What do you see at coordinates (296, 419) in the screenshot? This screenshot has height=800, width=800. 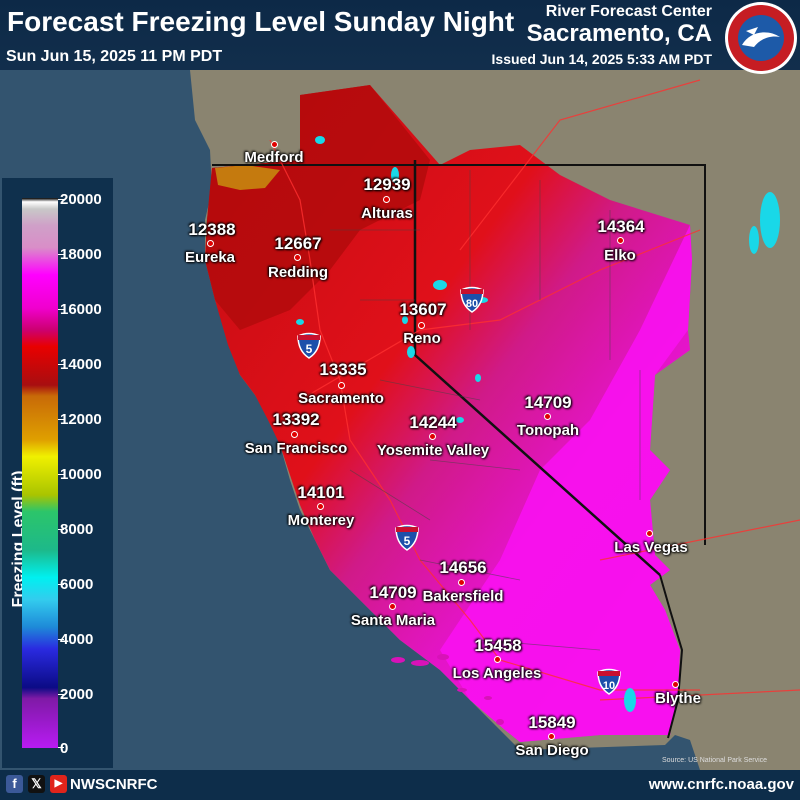 I see `city-value: 13392` at bounding box center [296, 419].